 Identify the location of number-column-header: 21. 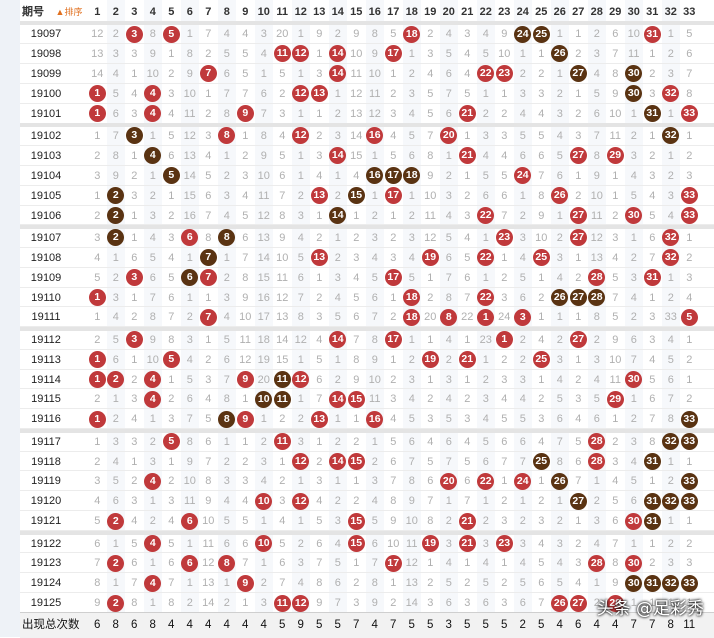
(467, 12).